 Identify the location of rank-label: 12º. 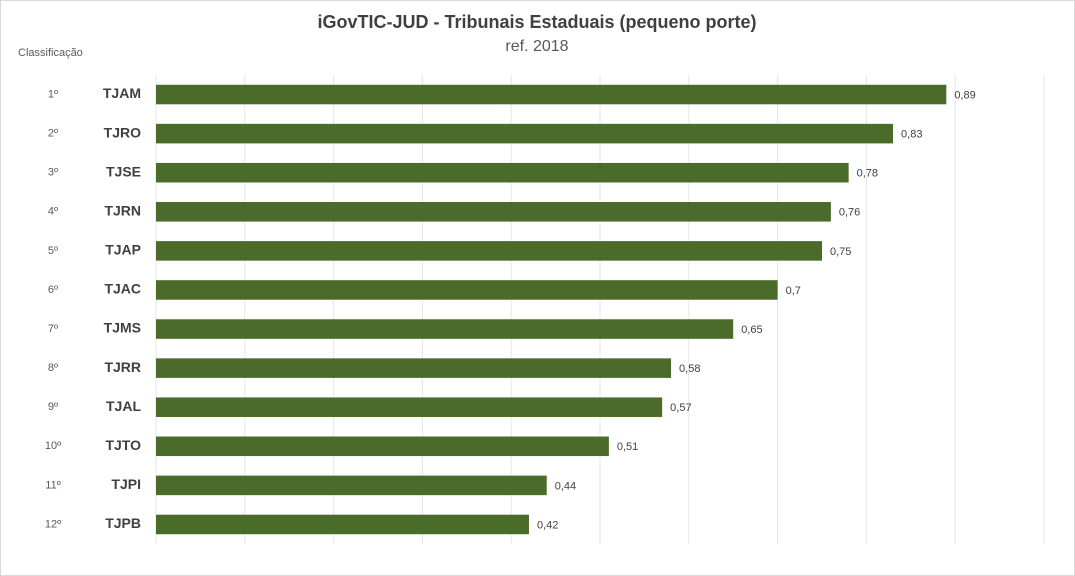
(53, 524).